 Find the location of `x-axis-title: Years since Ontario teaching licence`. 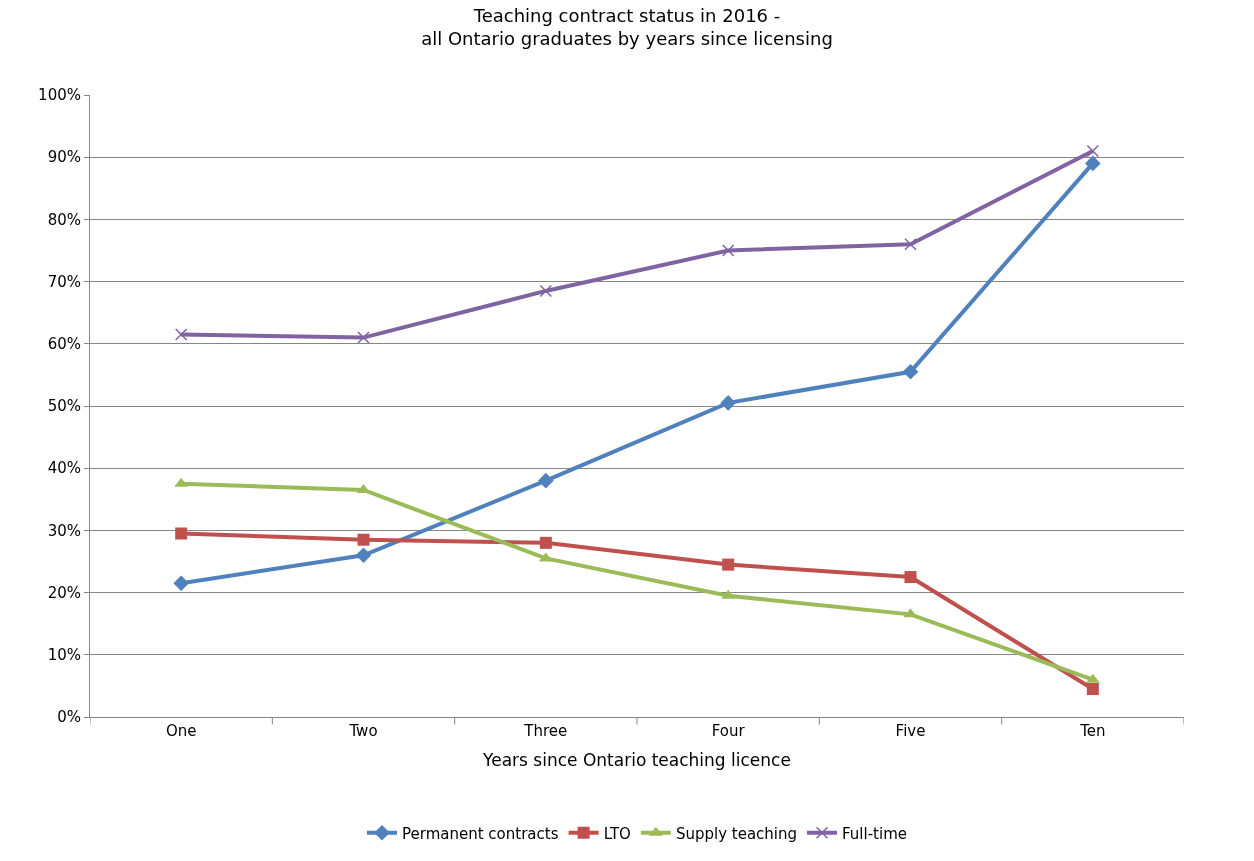

x-axis-title: Years since Ontario teaching licence is located at coordinates (636, 760).